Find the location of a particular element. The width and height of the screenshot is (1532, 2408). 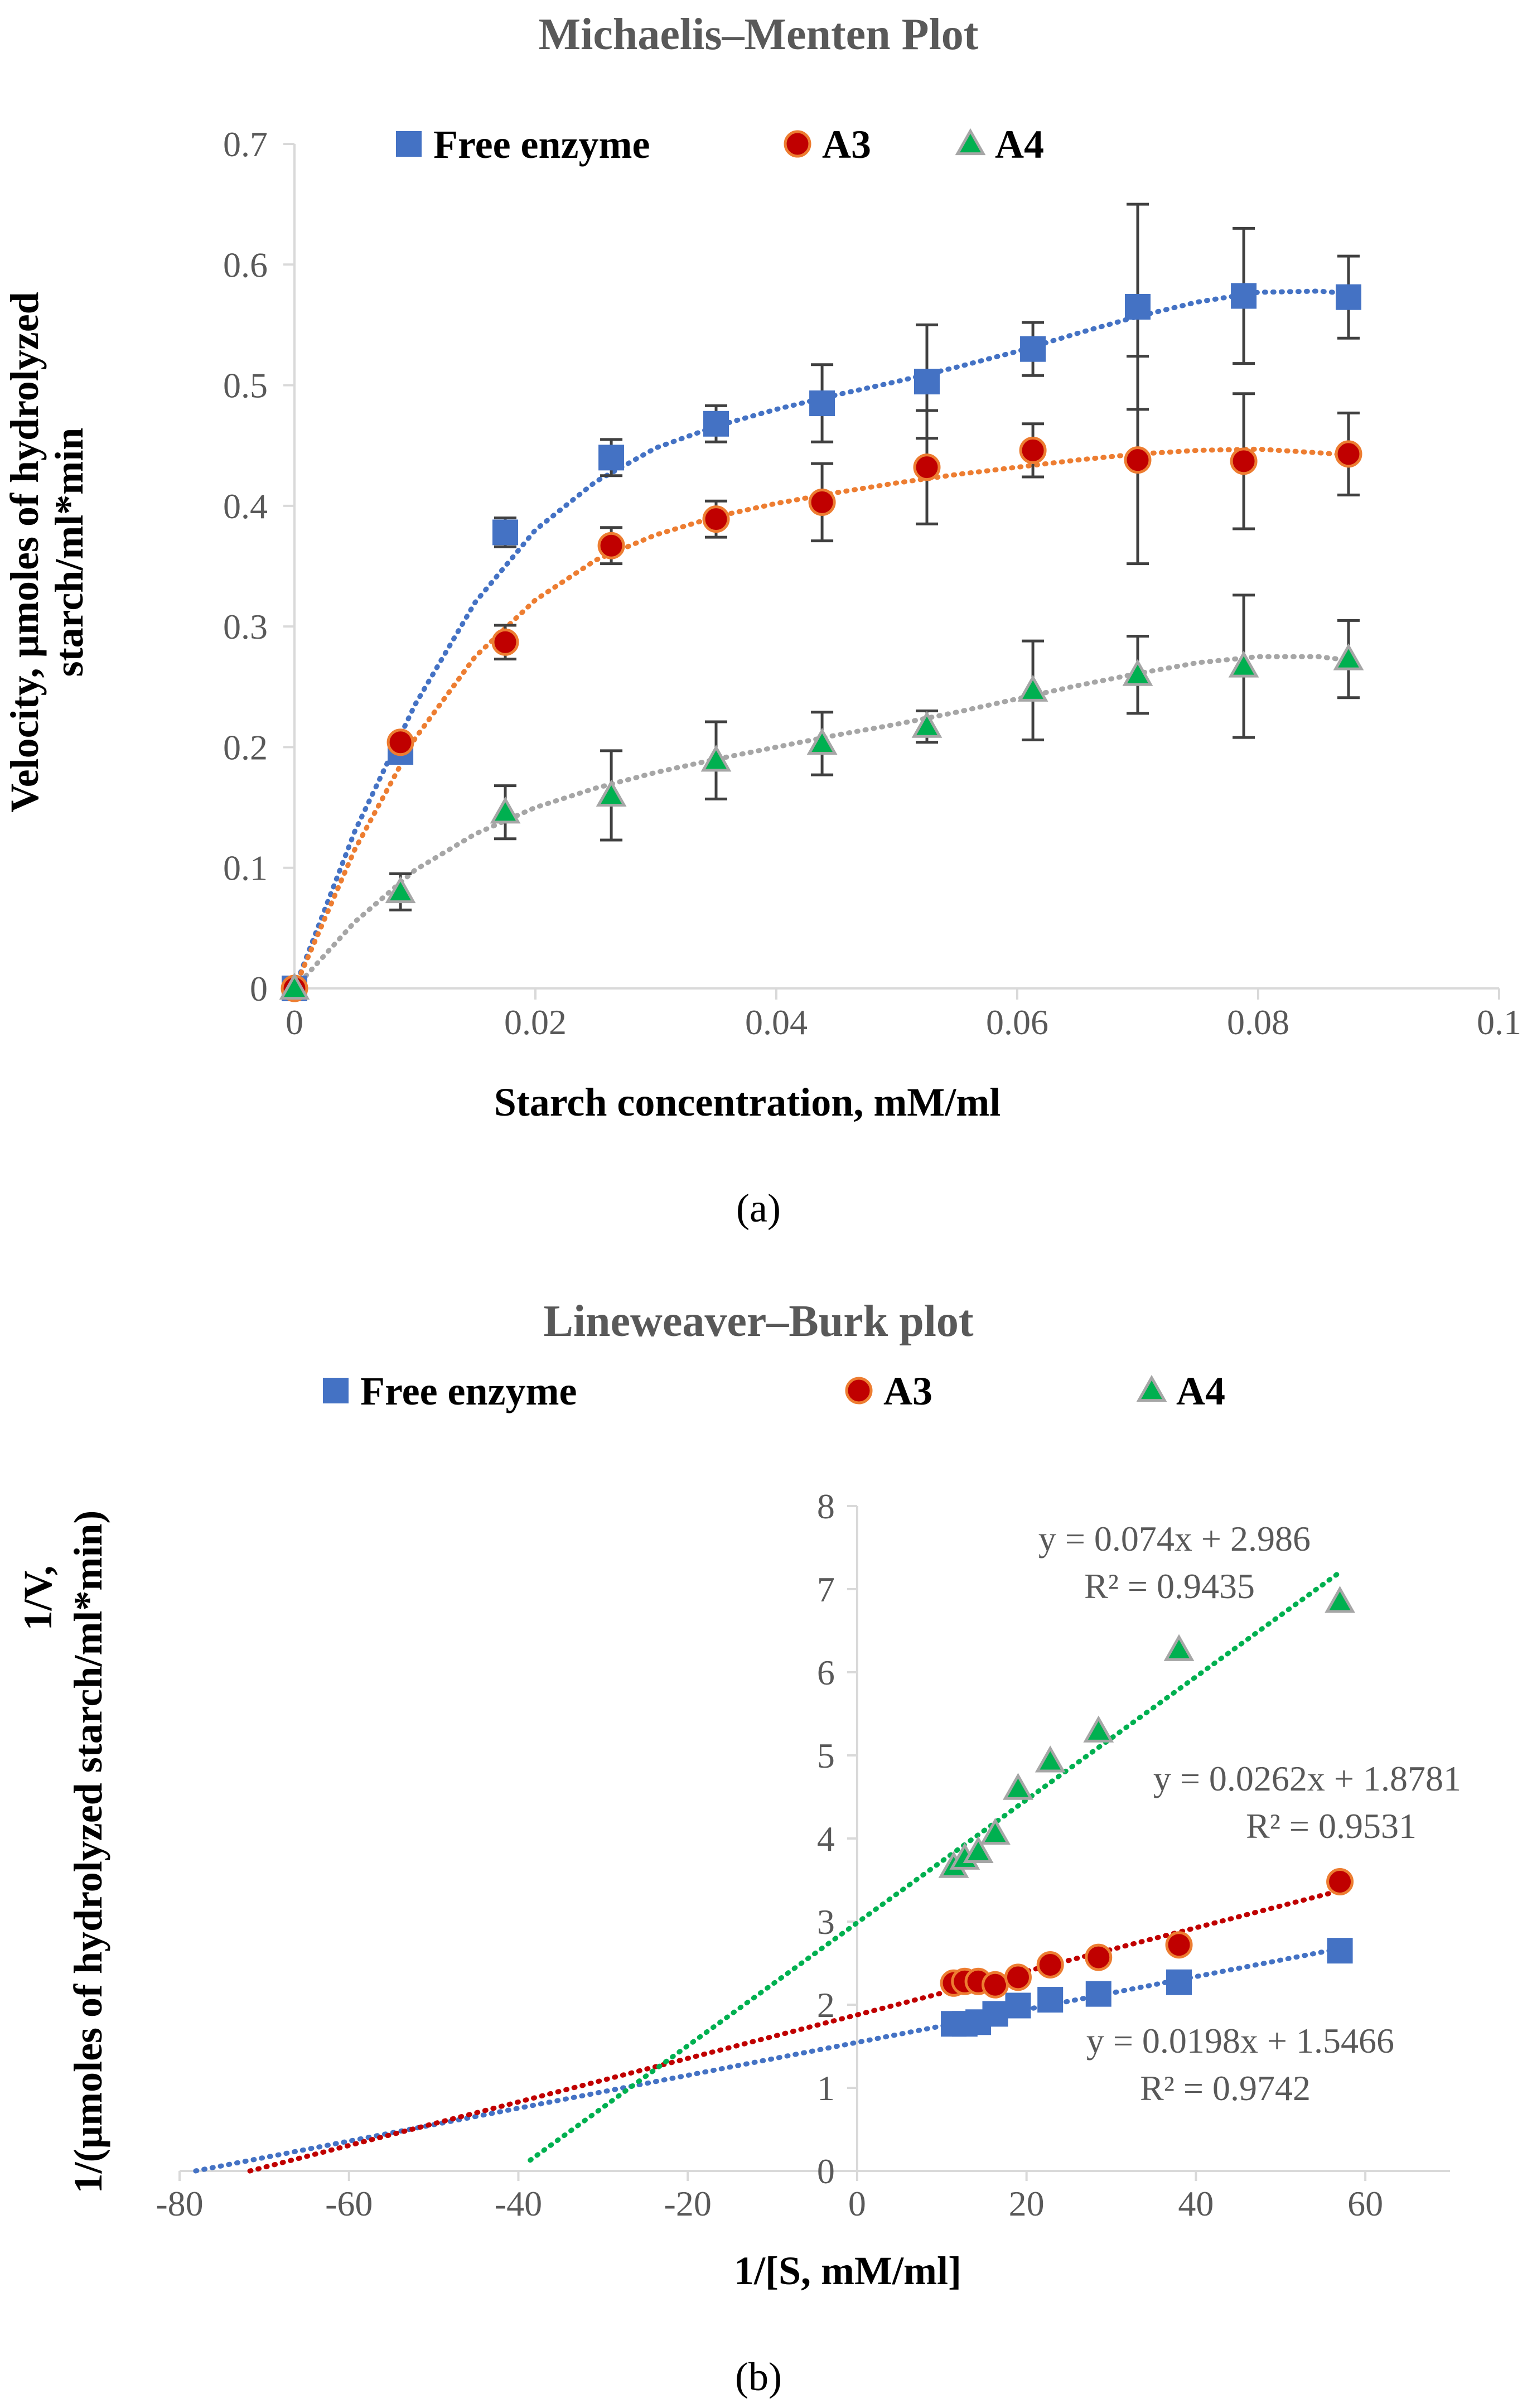

chart-a-ylabel-line1: Velocity, µmoles of hydrolyzed is located at coordinates (24, 552).